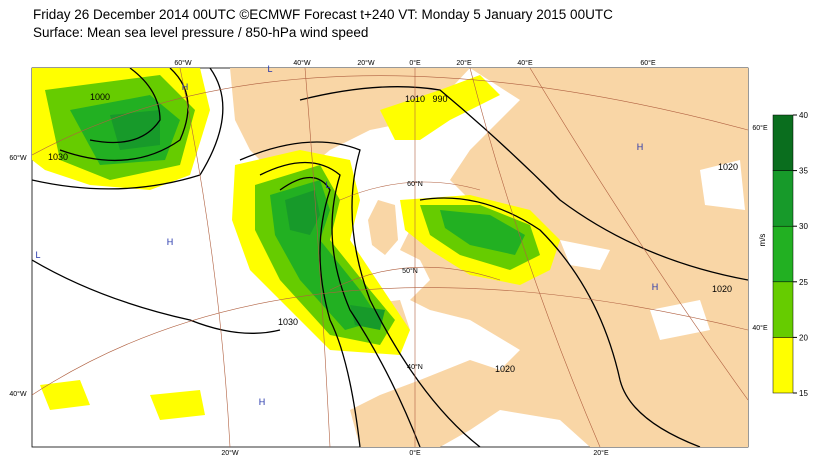 The height and width of the screenshot is (470, 813). I want to click on colorbar-unit: m/s, so click(762, 240).